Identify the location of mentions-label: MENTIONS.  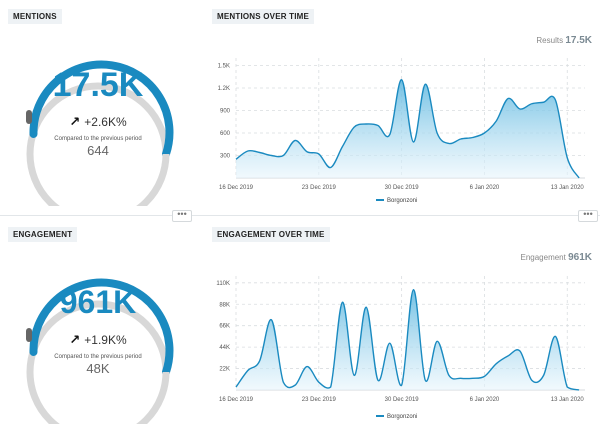
(35, 16).